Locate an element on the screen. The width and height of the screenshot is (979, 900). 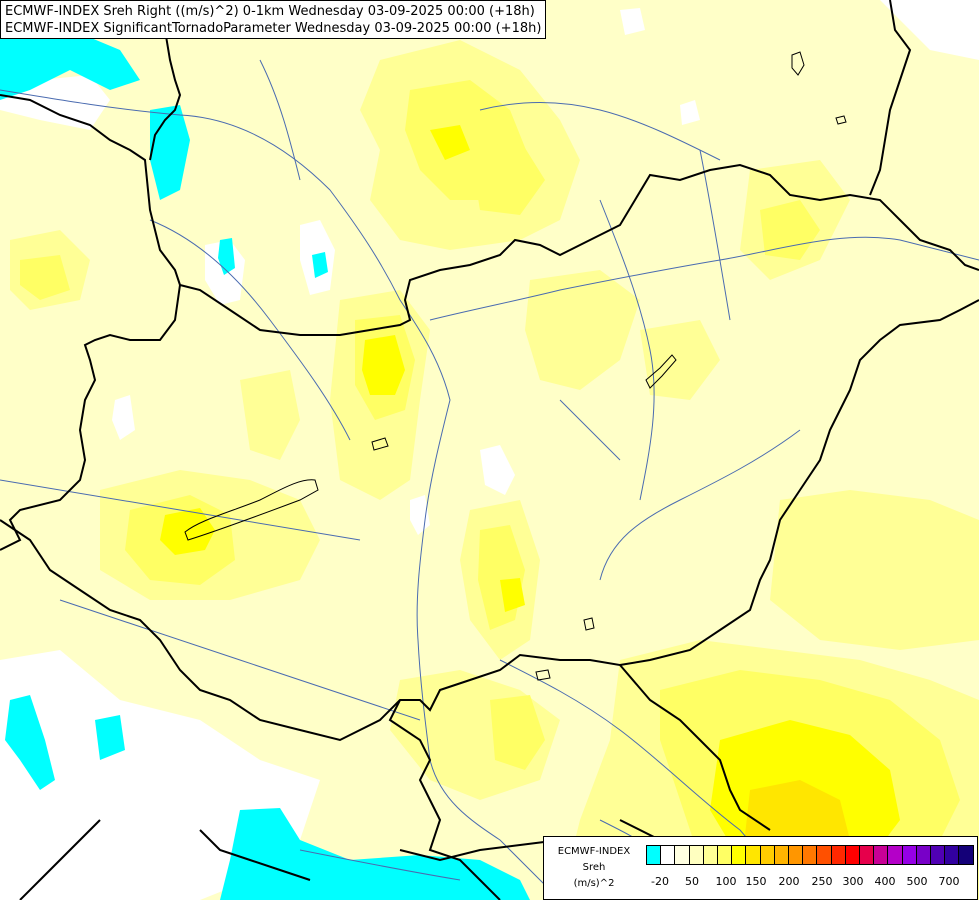
legend-tick-label: 250 is located at coordinates (822, 881).